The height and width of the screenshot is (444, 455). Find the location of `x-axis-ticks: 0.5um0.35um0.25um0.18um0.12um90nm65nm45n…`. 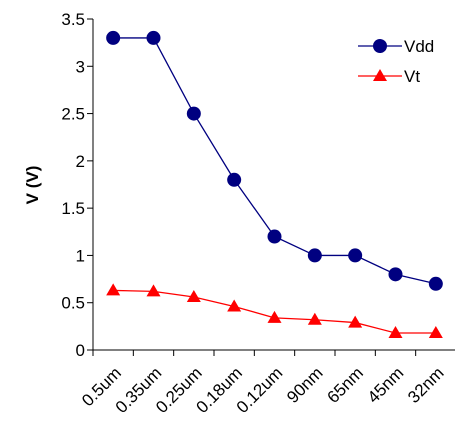

x-axis-ticks: 0.5um0.35um0.25um0.18um0.12um90nm65nm45n… is located at coordinates (263, 383).